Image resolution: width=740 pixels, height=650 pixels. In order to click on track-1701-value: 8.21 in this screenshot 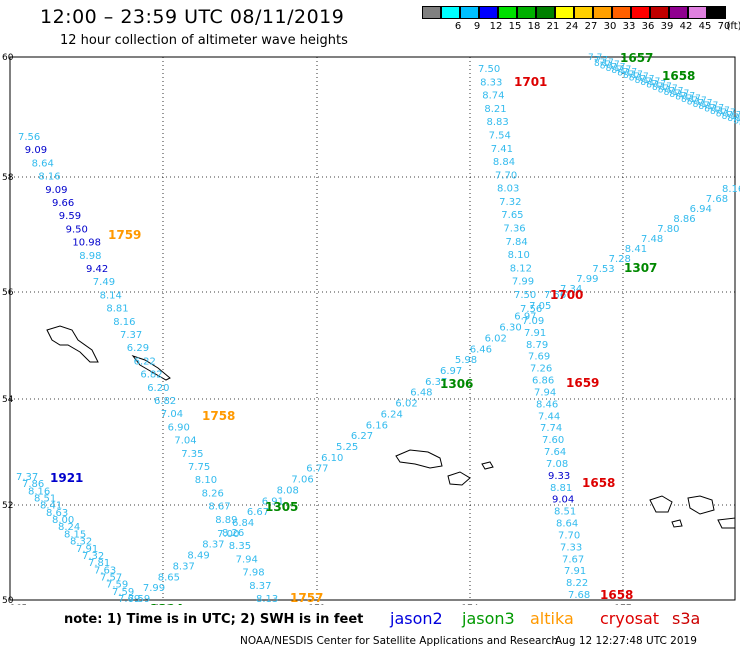, I will do `click(495, 109)`.